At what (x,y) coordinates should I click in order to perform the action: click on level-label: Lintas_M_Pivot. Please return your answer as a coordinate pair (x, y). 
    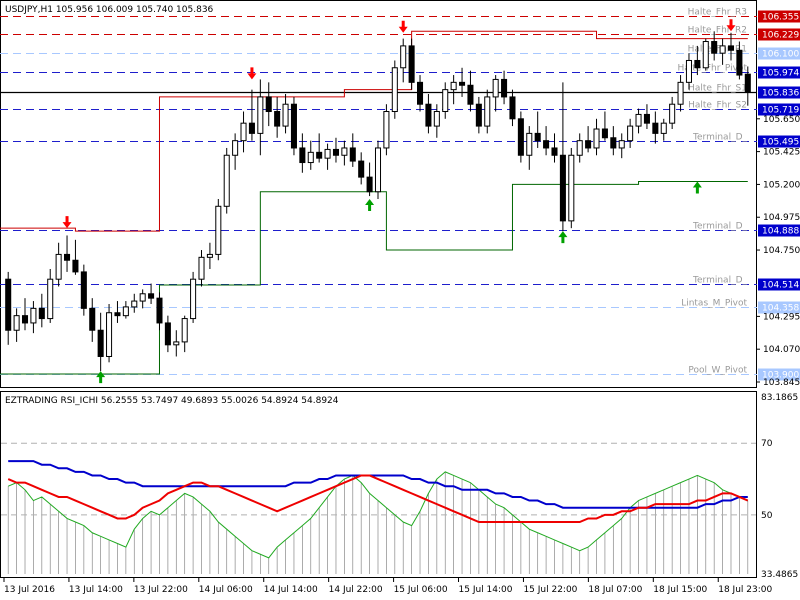
    Looking at the image, I should click on (714, 304).